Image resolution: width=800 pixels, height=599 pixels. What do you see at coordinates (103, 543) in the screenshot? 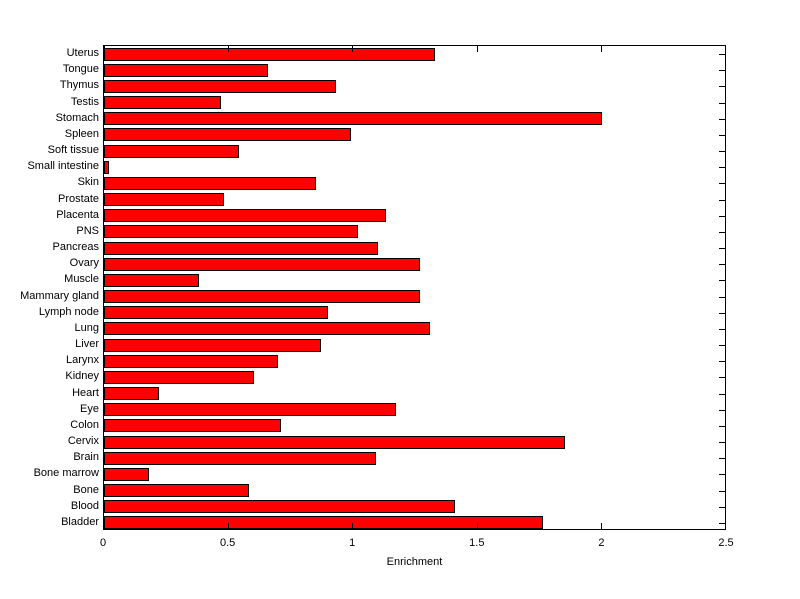
I see `x-tick-label-0: 0` at bounding box center [103, 543].